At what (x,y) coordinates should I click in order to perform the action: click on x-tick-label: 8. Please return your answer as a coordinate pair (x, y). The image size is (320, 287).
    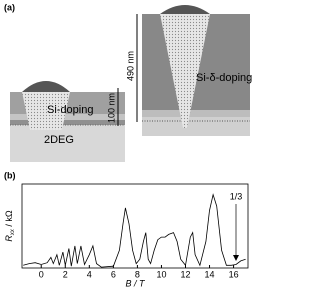
    Looking at the image, I should click on (137, 274).